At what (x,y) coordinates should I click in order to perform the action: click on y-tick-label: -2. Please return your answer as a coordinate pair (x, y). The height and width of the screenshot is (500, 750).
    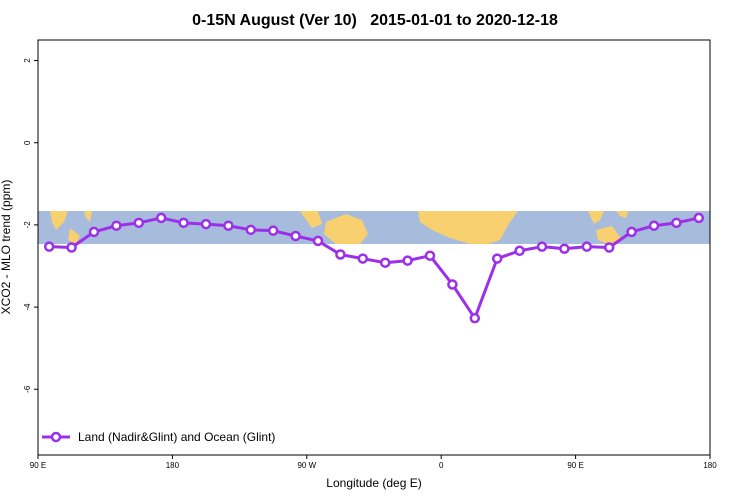
    Looking at the image, I should click on (27, 225).